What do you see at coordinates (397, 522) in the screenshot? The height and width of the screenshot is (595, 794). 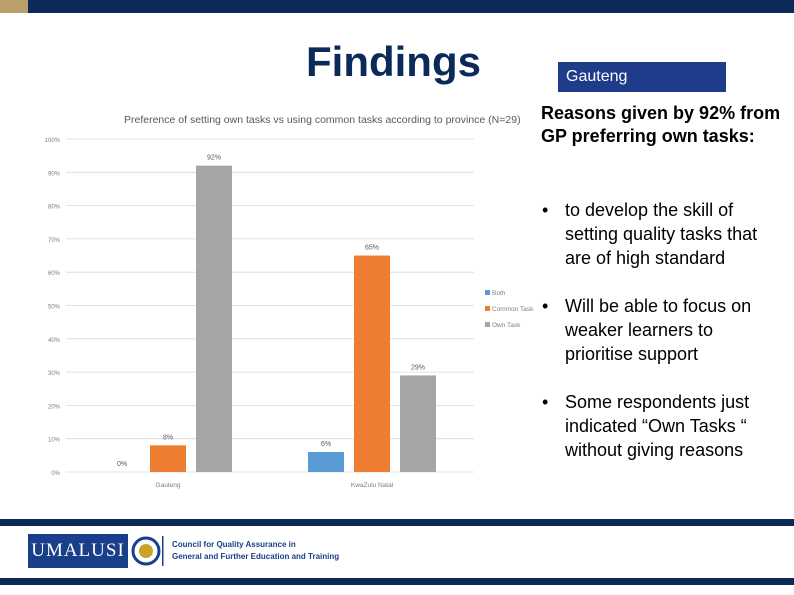 I see `footer-band-top` at bounding box center [397, 522].